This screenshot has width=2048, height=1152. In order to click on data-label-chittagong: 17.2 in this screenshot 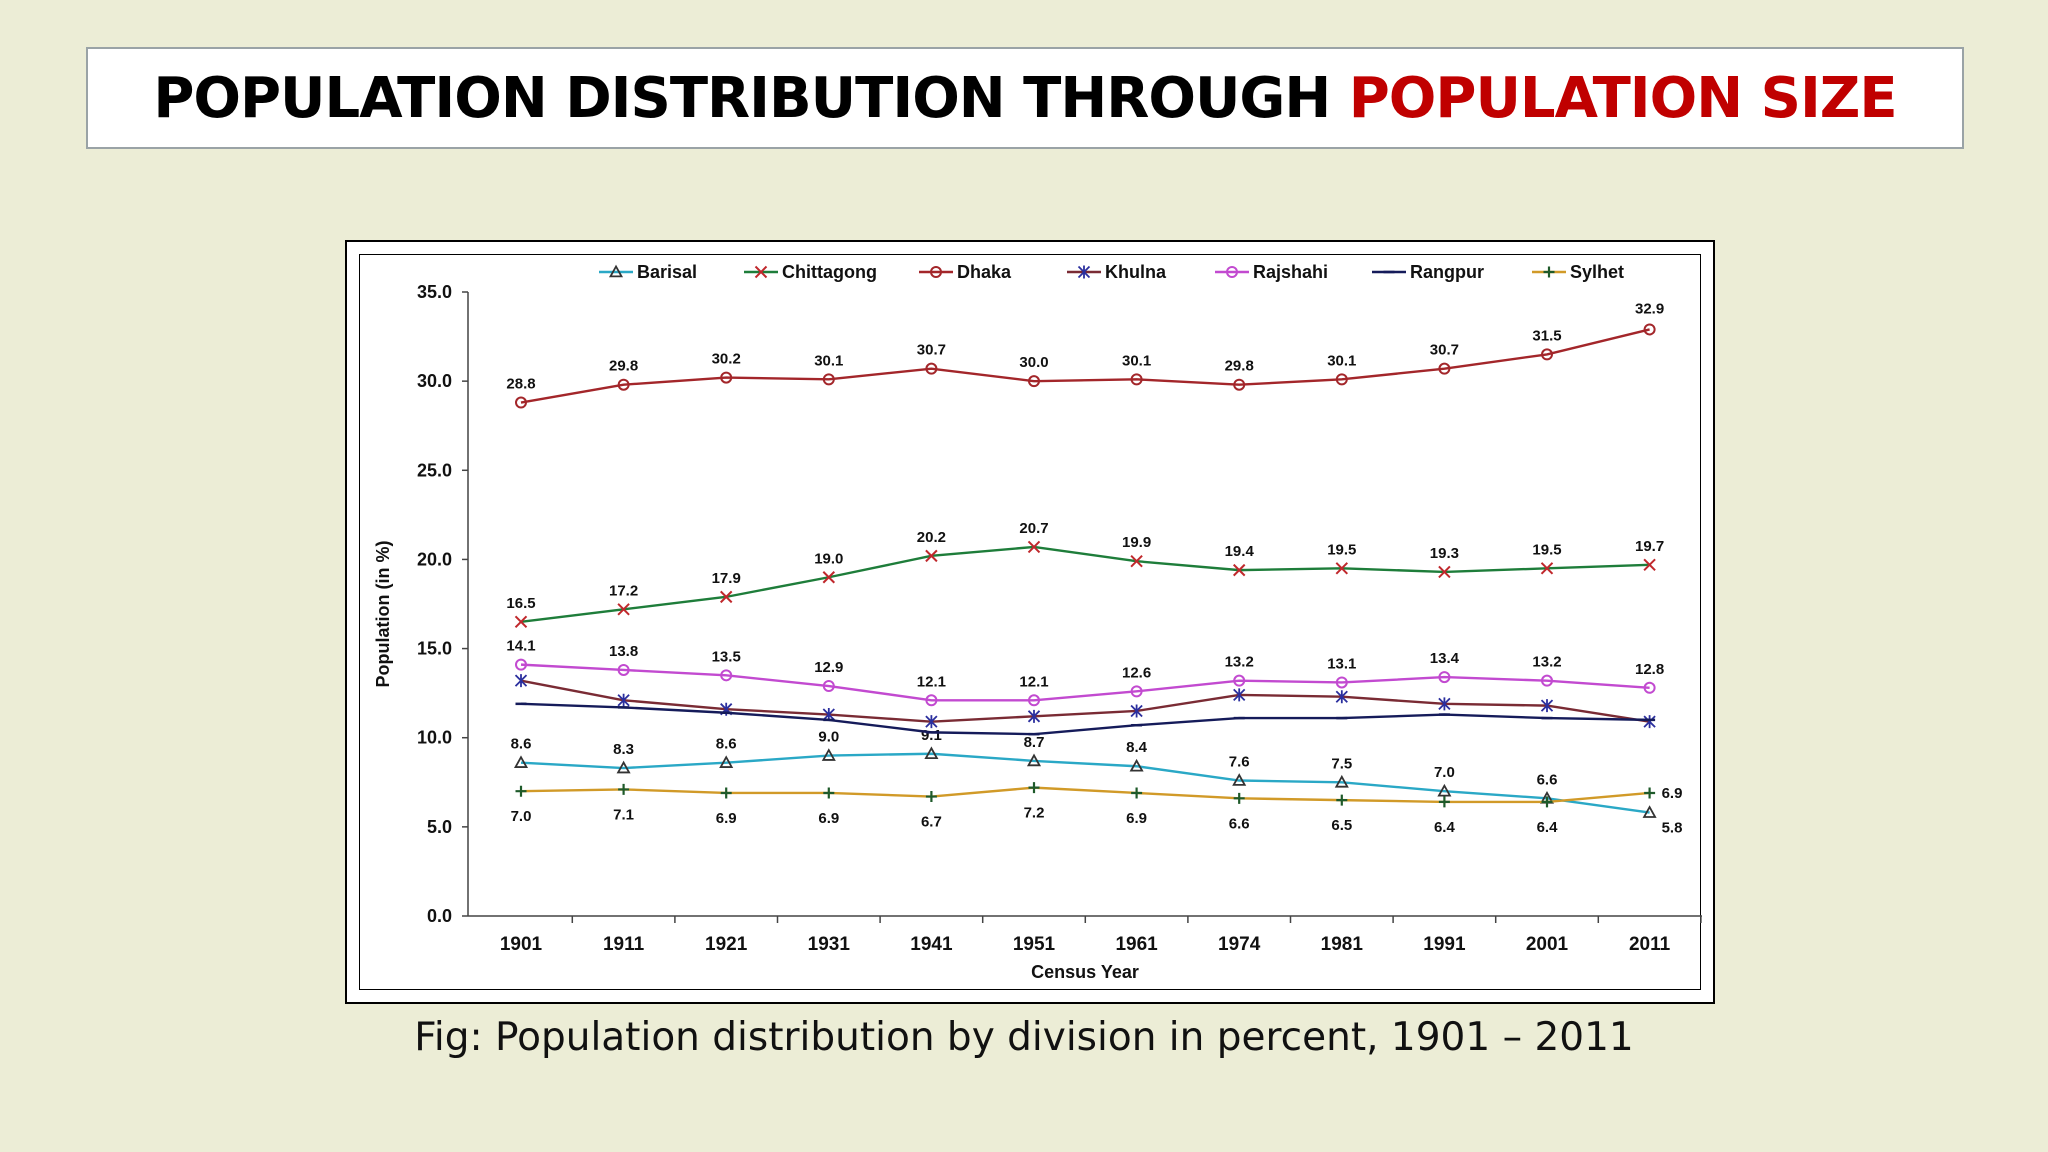, I will do `click(623, 590)`.